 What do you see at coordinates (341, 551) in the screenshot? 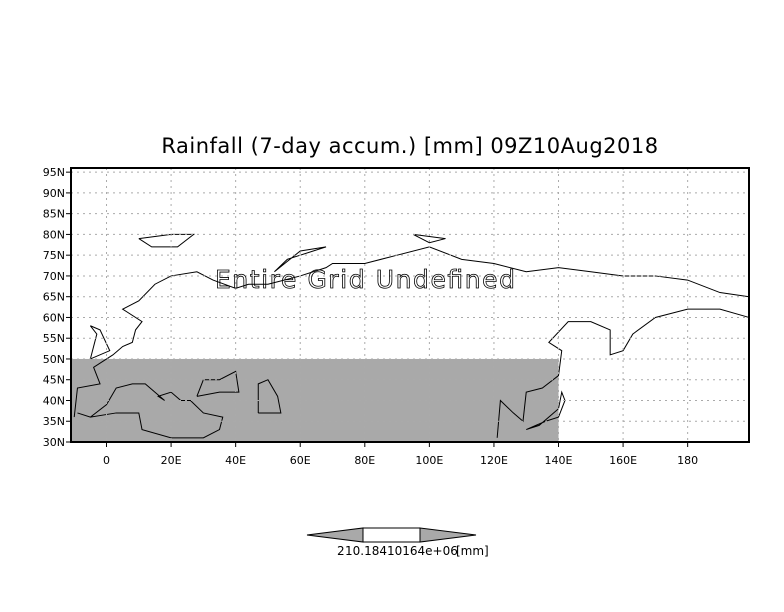
I see `colorbar-label-1: 2` at bounding box center [341, 551].